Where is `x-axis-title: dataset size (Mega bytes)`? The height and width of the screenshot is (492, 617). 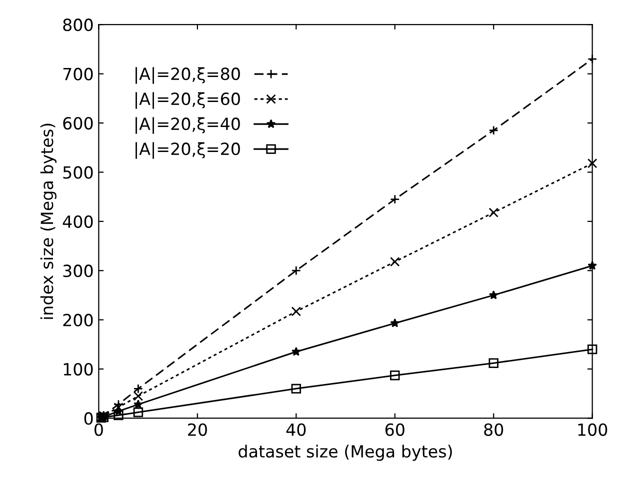
x-axis-title: dataset size (Mega bytes) is located at coordinates (345, 452).